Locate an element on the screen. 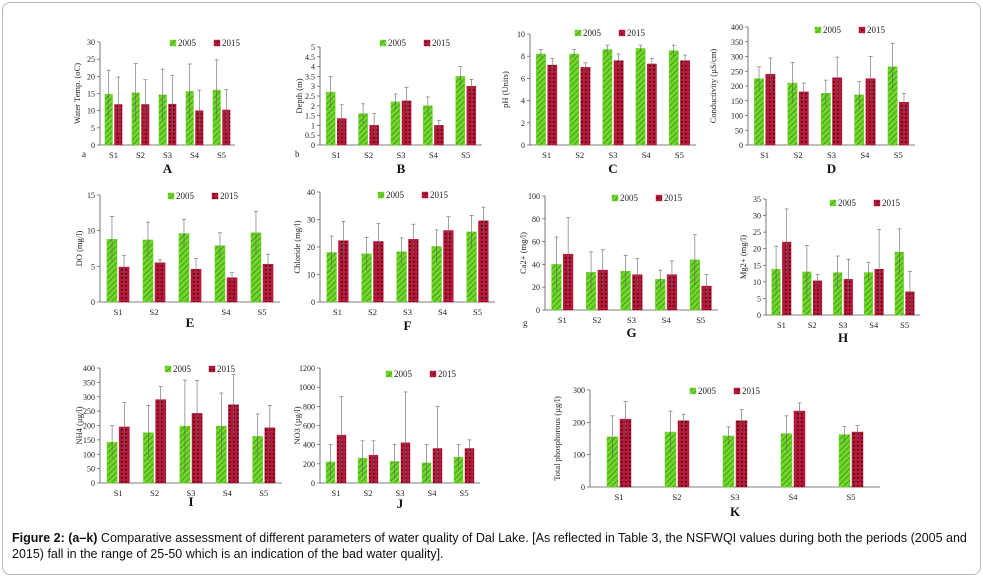 This screenshot has height=577, width=983. y-tick-label: 60 is located at coordinates (536, 242).